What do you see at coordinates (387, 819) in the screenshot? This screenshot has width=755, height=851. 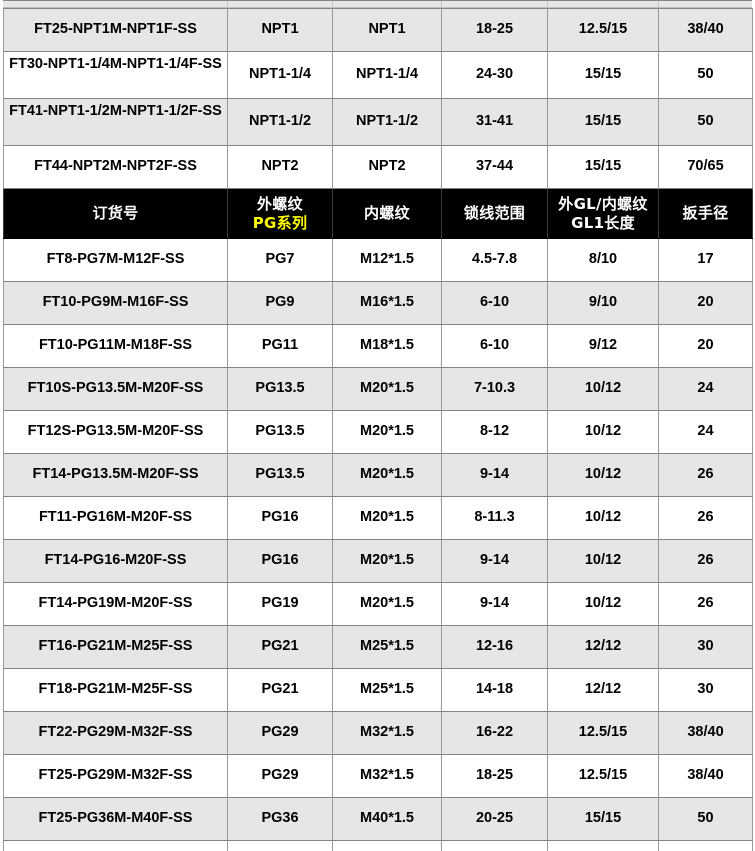 I see `inner-thread-cell: M40*1.5` at bounding box center [387, 819].